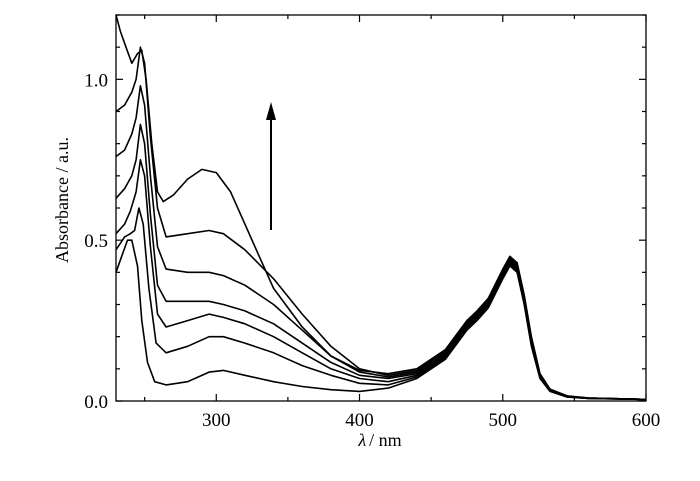 The height and width of the screenshot is (481, 700). What do you see at coordinates (96, 80) in the screenshot?
I see `y-tick-label: 1.0` at bounding box center [96, 80].